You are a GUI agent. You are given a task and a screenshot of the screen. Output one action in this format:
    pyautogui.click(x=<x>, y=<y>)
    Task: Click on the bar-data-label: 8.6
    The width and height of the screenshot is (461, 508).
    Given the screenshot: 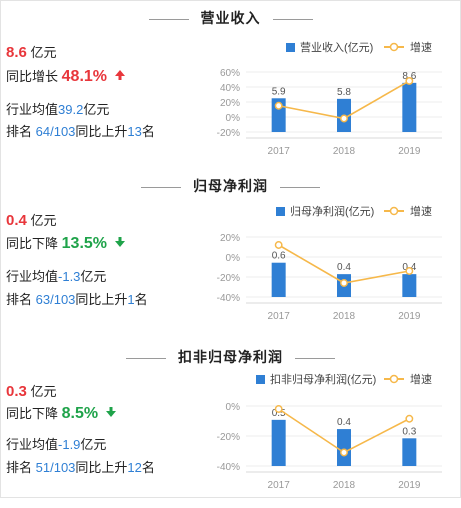 What is the action you would take?
    pyautogui.click(x=409, y=76)
    